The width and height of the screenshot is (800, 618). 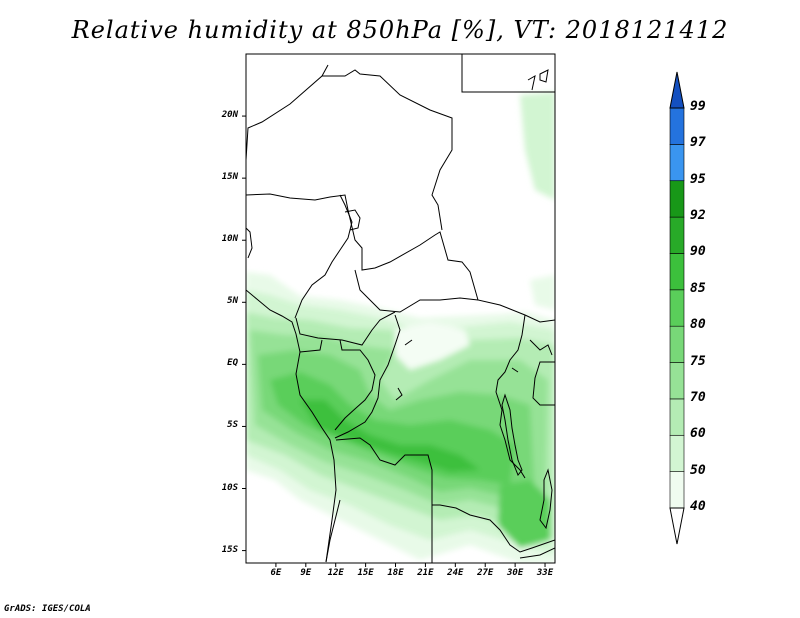 I want to click on lon-tick-label: 30E, so click(x=515, y=573).